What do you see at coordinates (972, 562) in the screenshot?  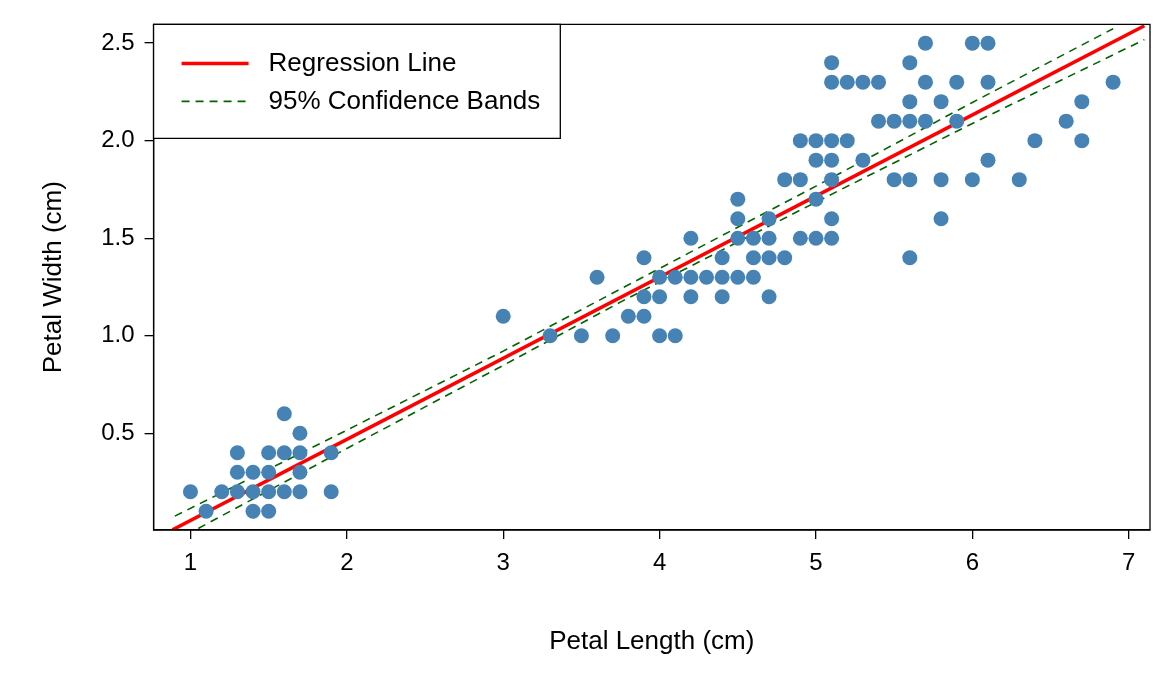 I see `x-tick-label: 6` at bounding box center [972, 562].